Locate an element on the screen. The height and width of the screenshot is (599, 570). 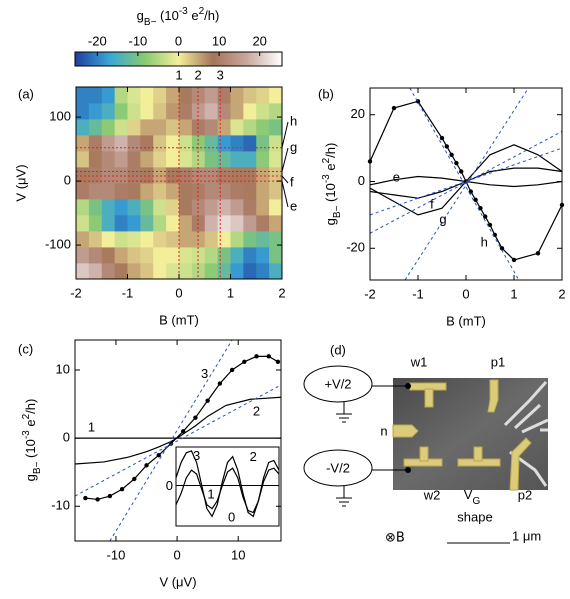
source-bottom is located at coordinates (338, 468).